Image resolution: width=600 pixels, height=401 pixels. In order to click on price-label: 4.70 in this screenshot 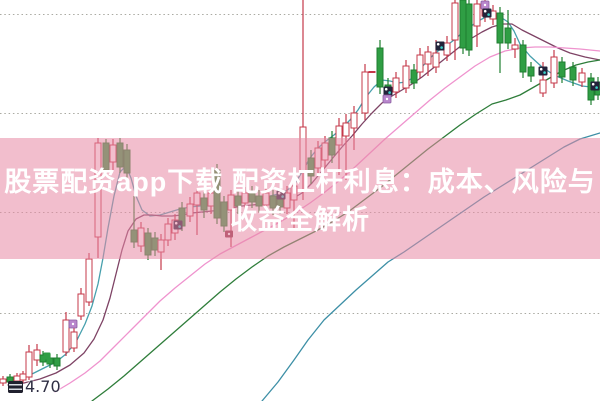, I will do `click(43, 386)`.